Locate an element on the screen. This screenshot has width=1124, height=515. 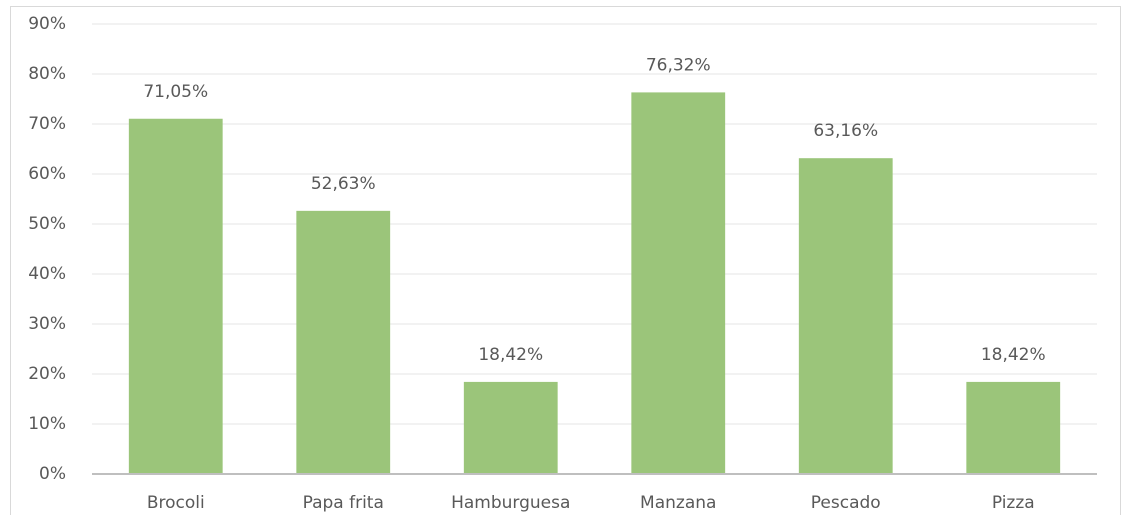
x-tick-label: Hamburguesa is located at coordinates (510, 503).